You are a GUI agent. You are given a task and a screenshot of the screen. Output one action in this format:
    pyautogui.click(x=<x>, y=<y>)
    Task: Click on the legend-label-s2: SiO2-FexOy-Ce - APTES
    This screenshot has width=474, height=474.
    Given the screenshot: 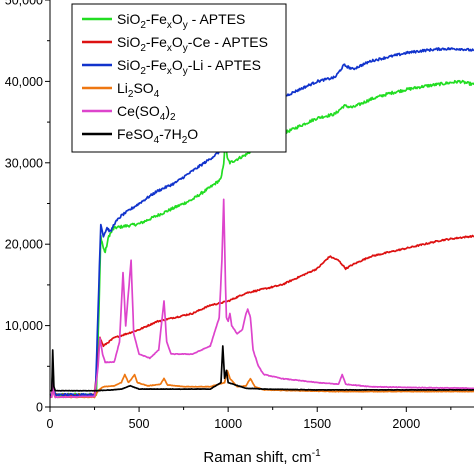 What is the action you would take?
    pyautogui.click(x=192, y=44)
    